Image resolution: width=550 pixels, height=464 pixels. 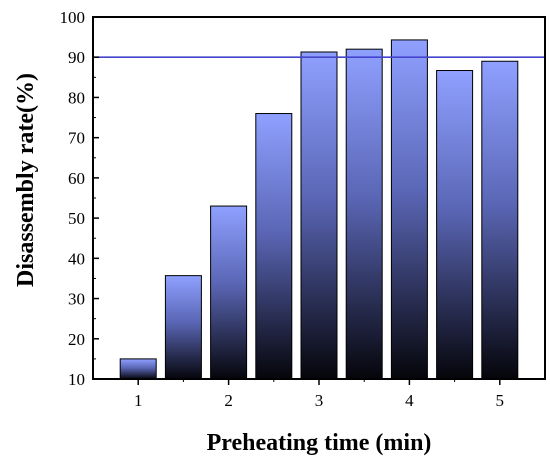 What do you see at coordinates (319, 400) in the screenshot?
I see `x-tick-label: 3` at bounding box center [319, 400].